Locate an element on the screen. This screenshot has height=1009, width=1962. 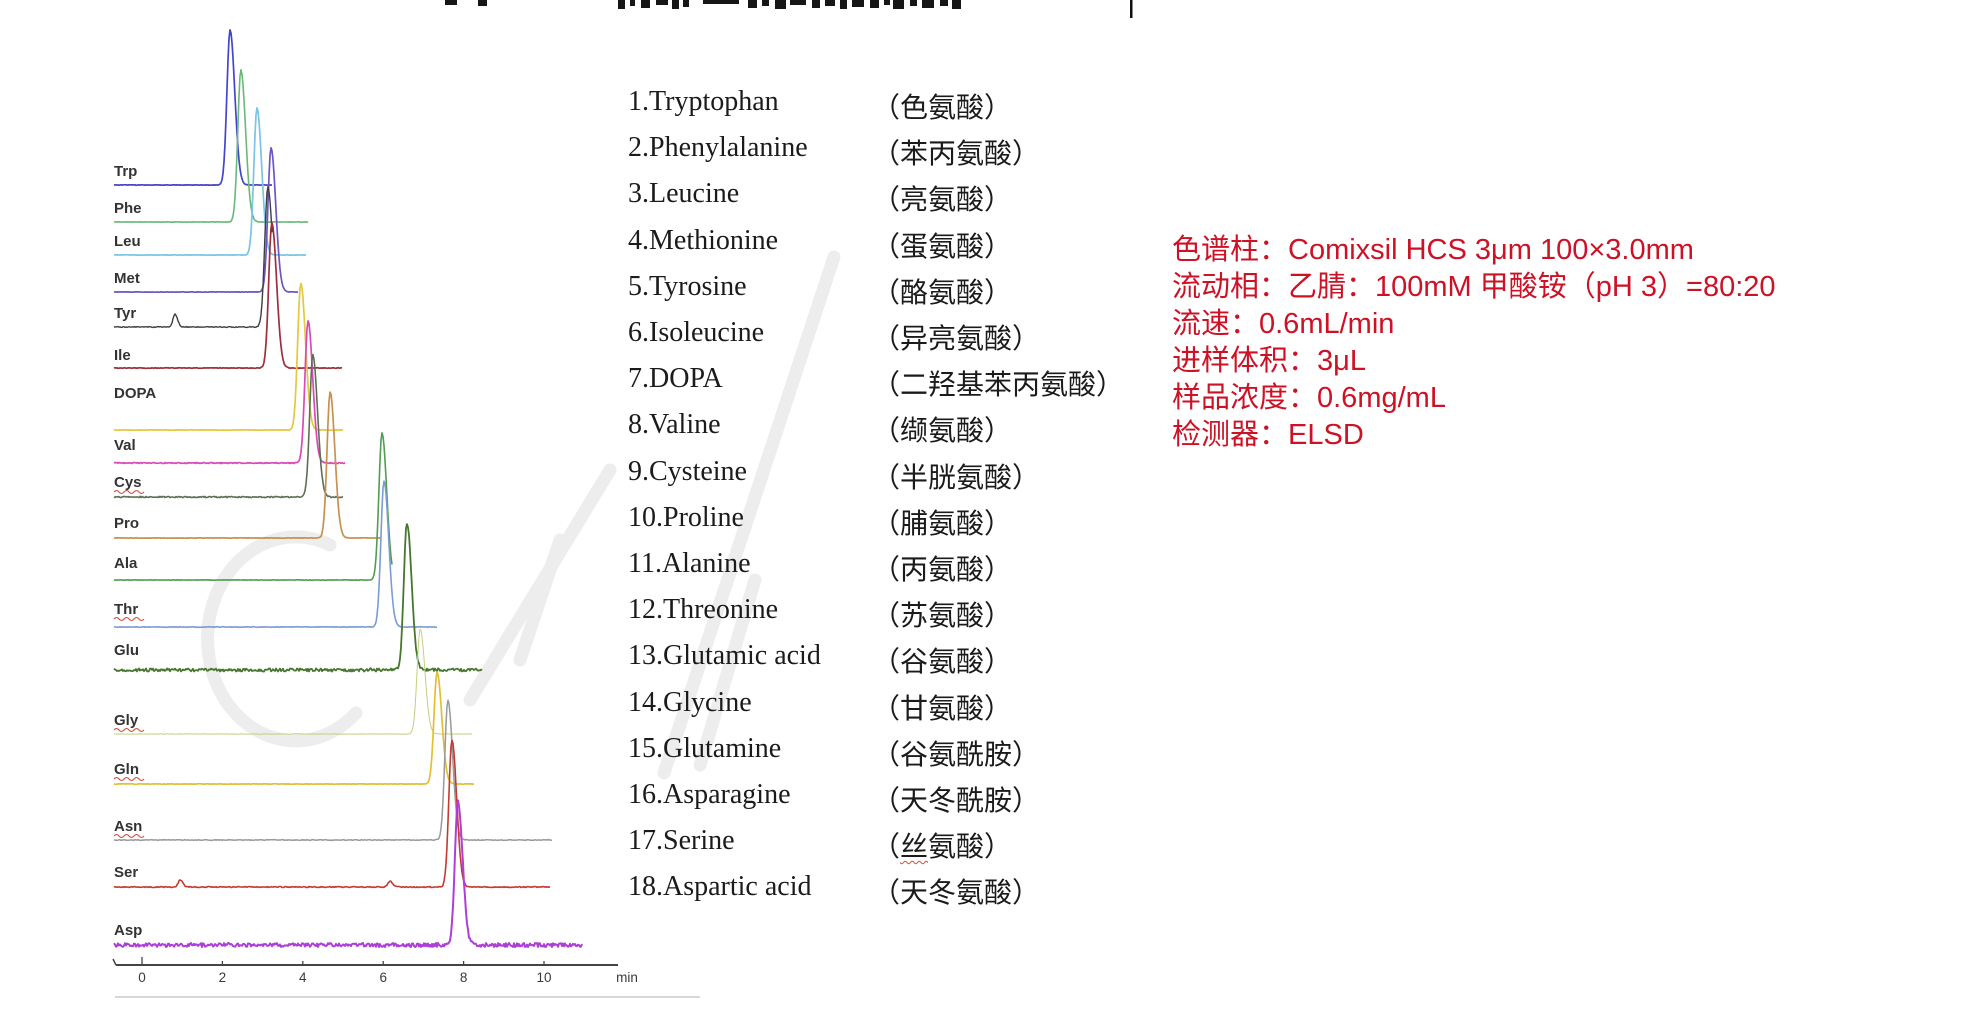
legend-number-name: 12.Threonine is located at coordinates (703, 610).